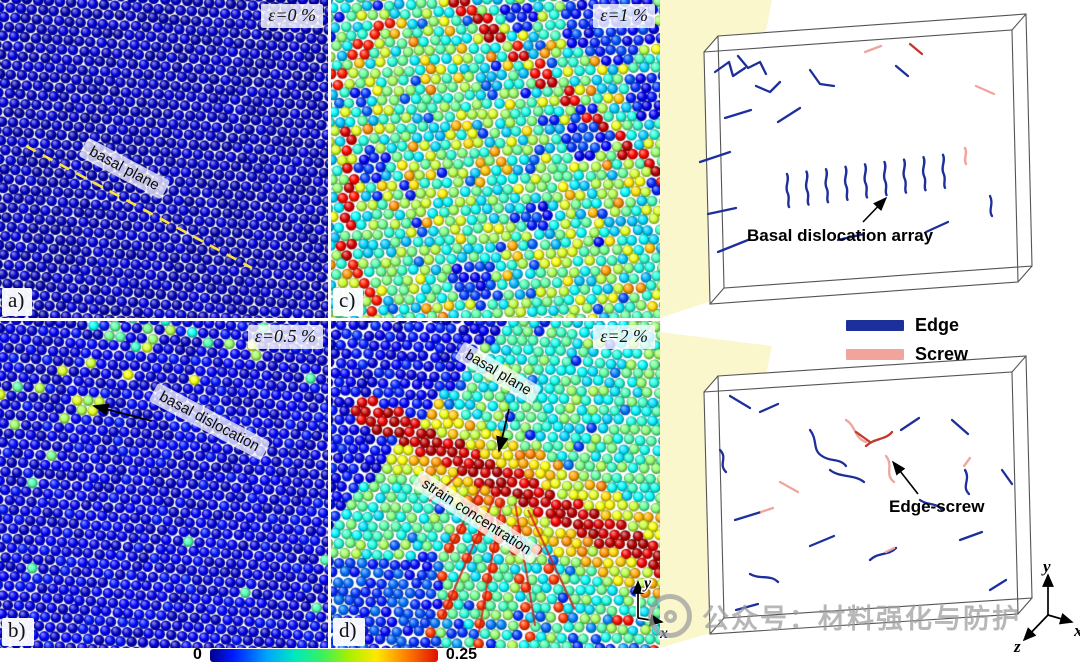  I want to click on panel-a-atoms, so click(164, 159).